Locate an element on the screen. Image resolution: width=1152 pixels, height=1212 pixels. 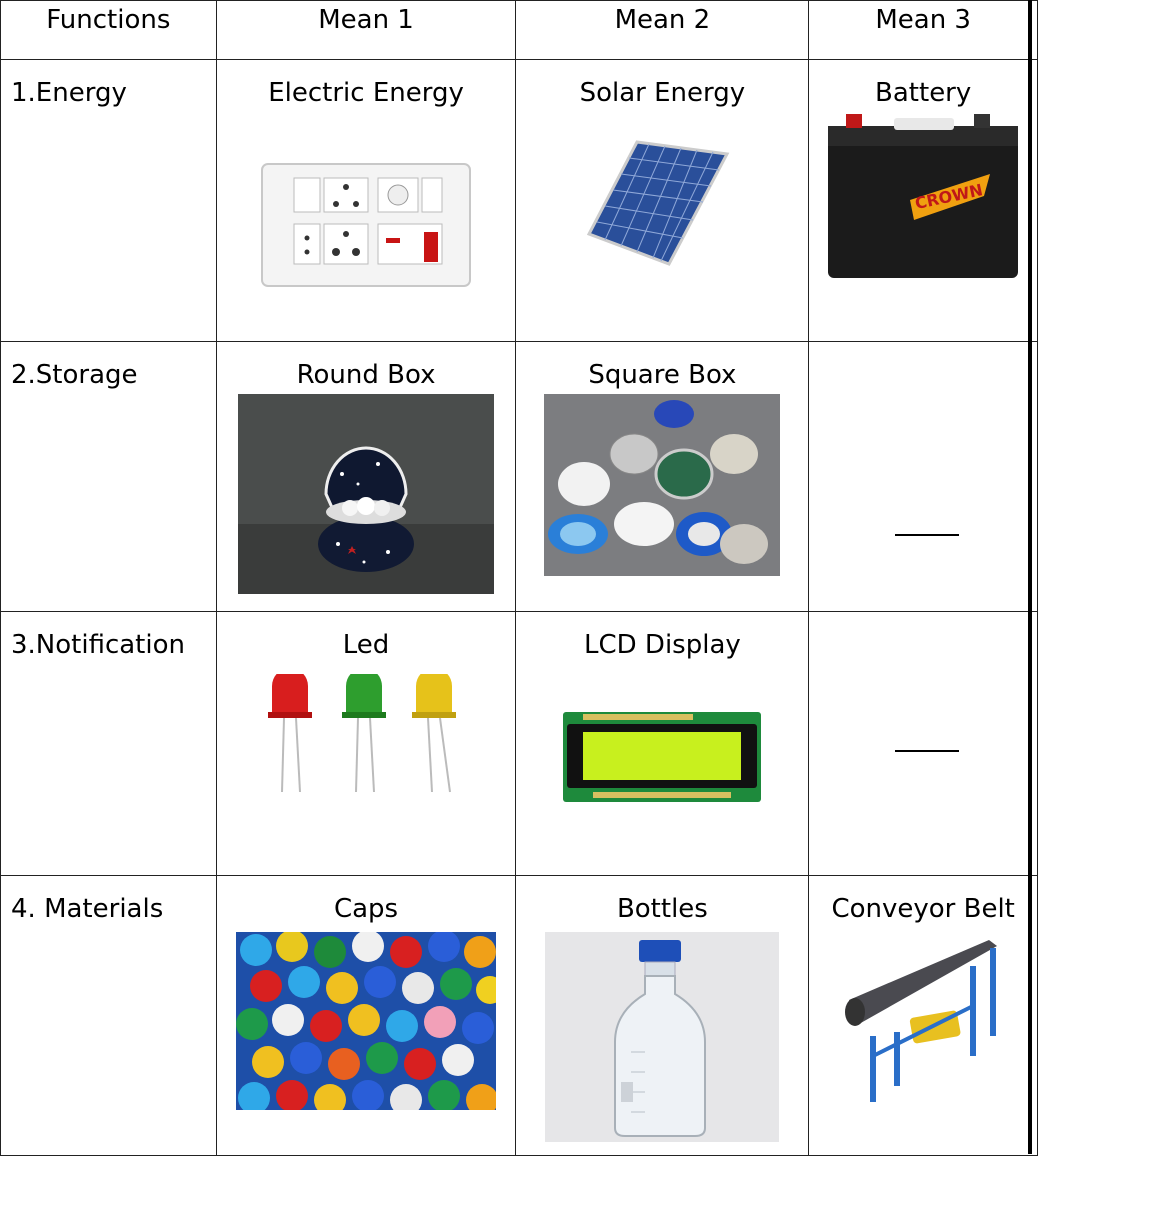
header-mean-2: Mean 2 is located at coordinates (662, 30).